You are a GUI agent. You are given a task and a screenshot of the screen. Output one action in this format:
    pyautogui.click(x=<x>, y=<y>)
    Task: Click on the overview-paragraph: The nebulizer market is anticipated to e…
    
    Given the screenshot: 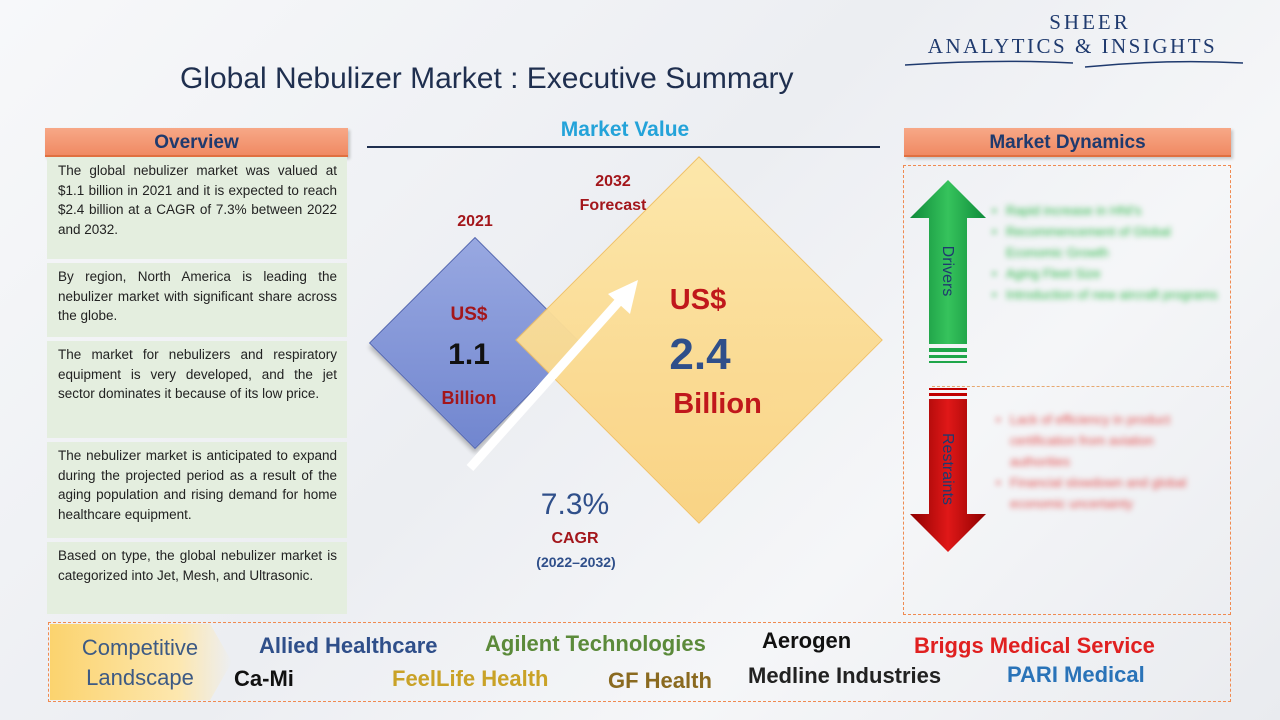 What is the action you would take?
    pyautogui.click(x=197, y=490)
    